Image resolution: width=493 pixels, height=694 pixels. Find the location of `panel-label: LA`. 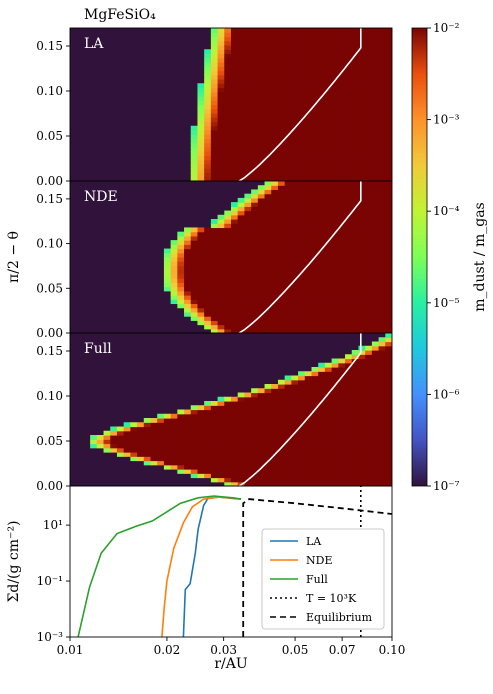

panel-label: LA is located at coordinates (94, 44).